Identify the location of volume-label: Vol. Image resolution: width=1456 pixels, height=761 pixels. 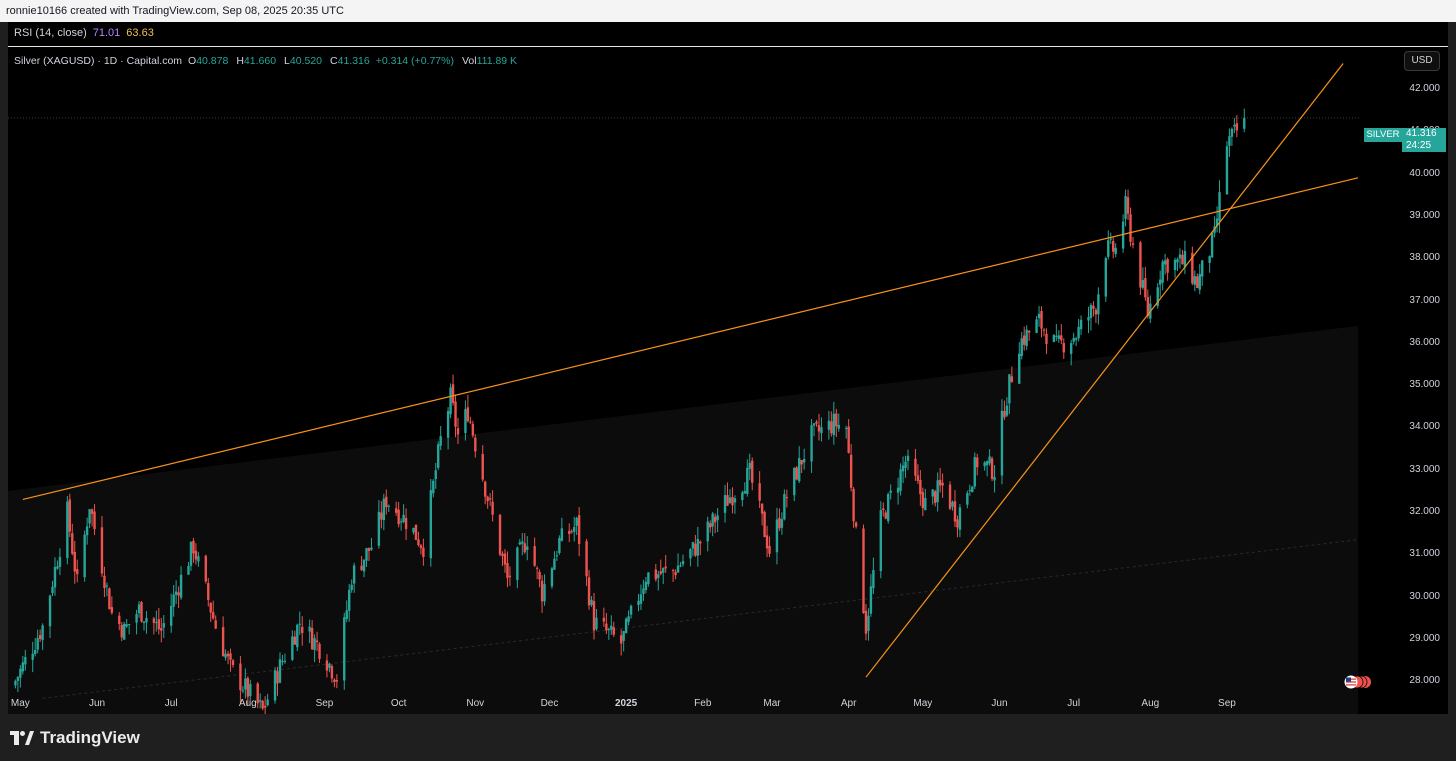
(469, 61).